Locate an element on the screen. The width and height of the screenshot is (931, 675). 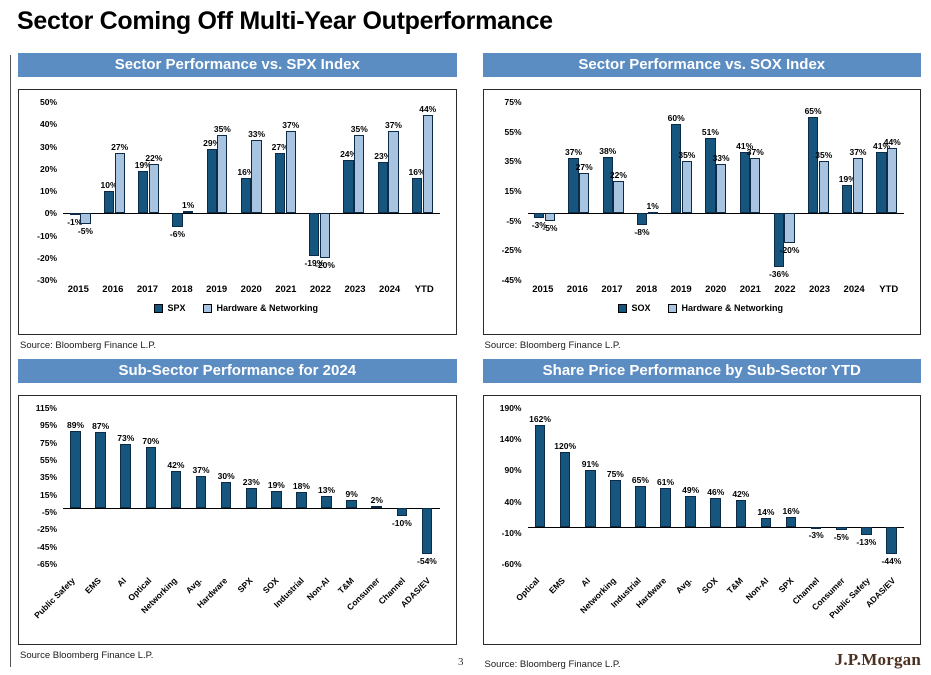
y-axis-tick: 40% is located at coordinates (513, 501).